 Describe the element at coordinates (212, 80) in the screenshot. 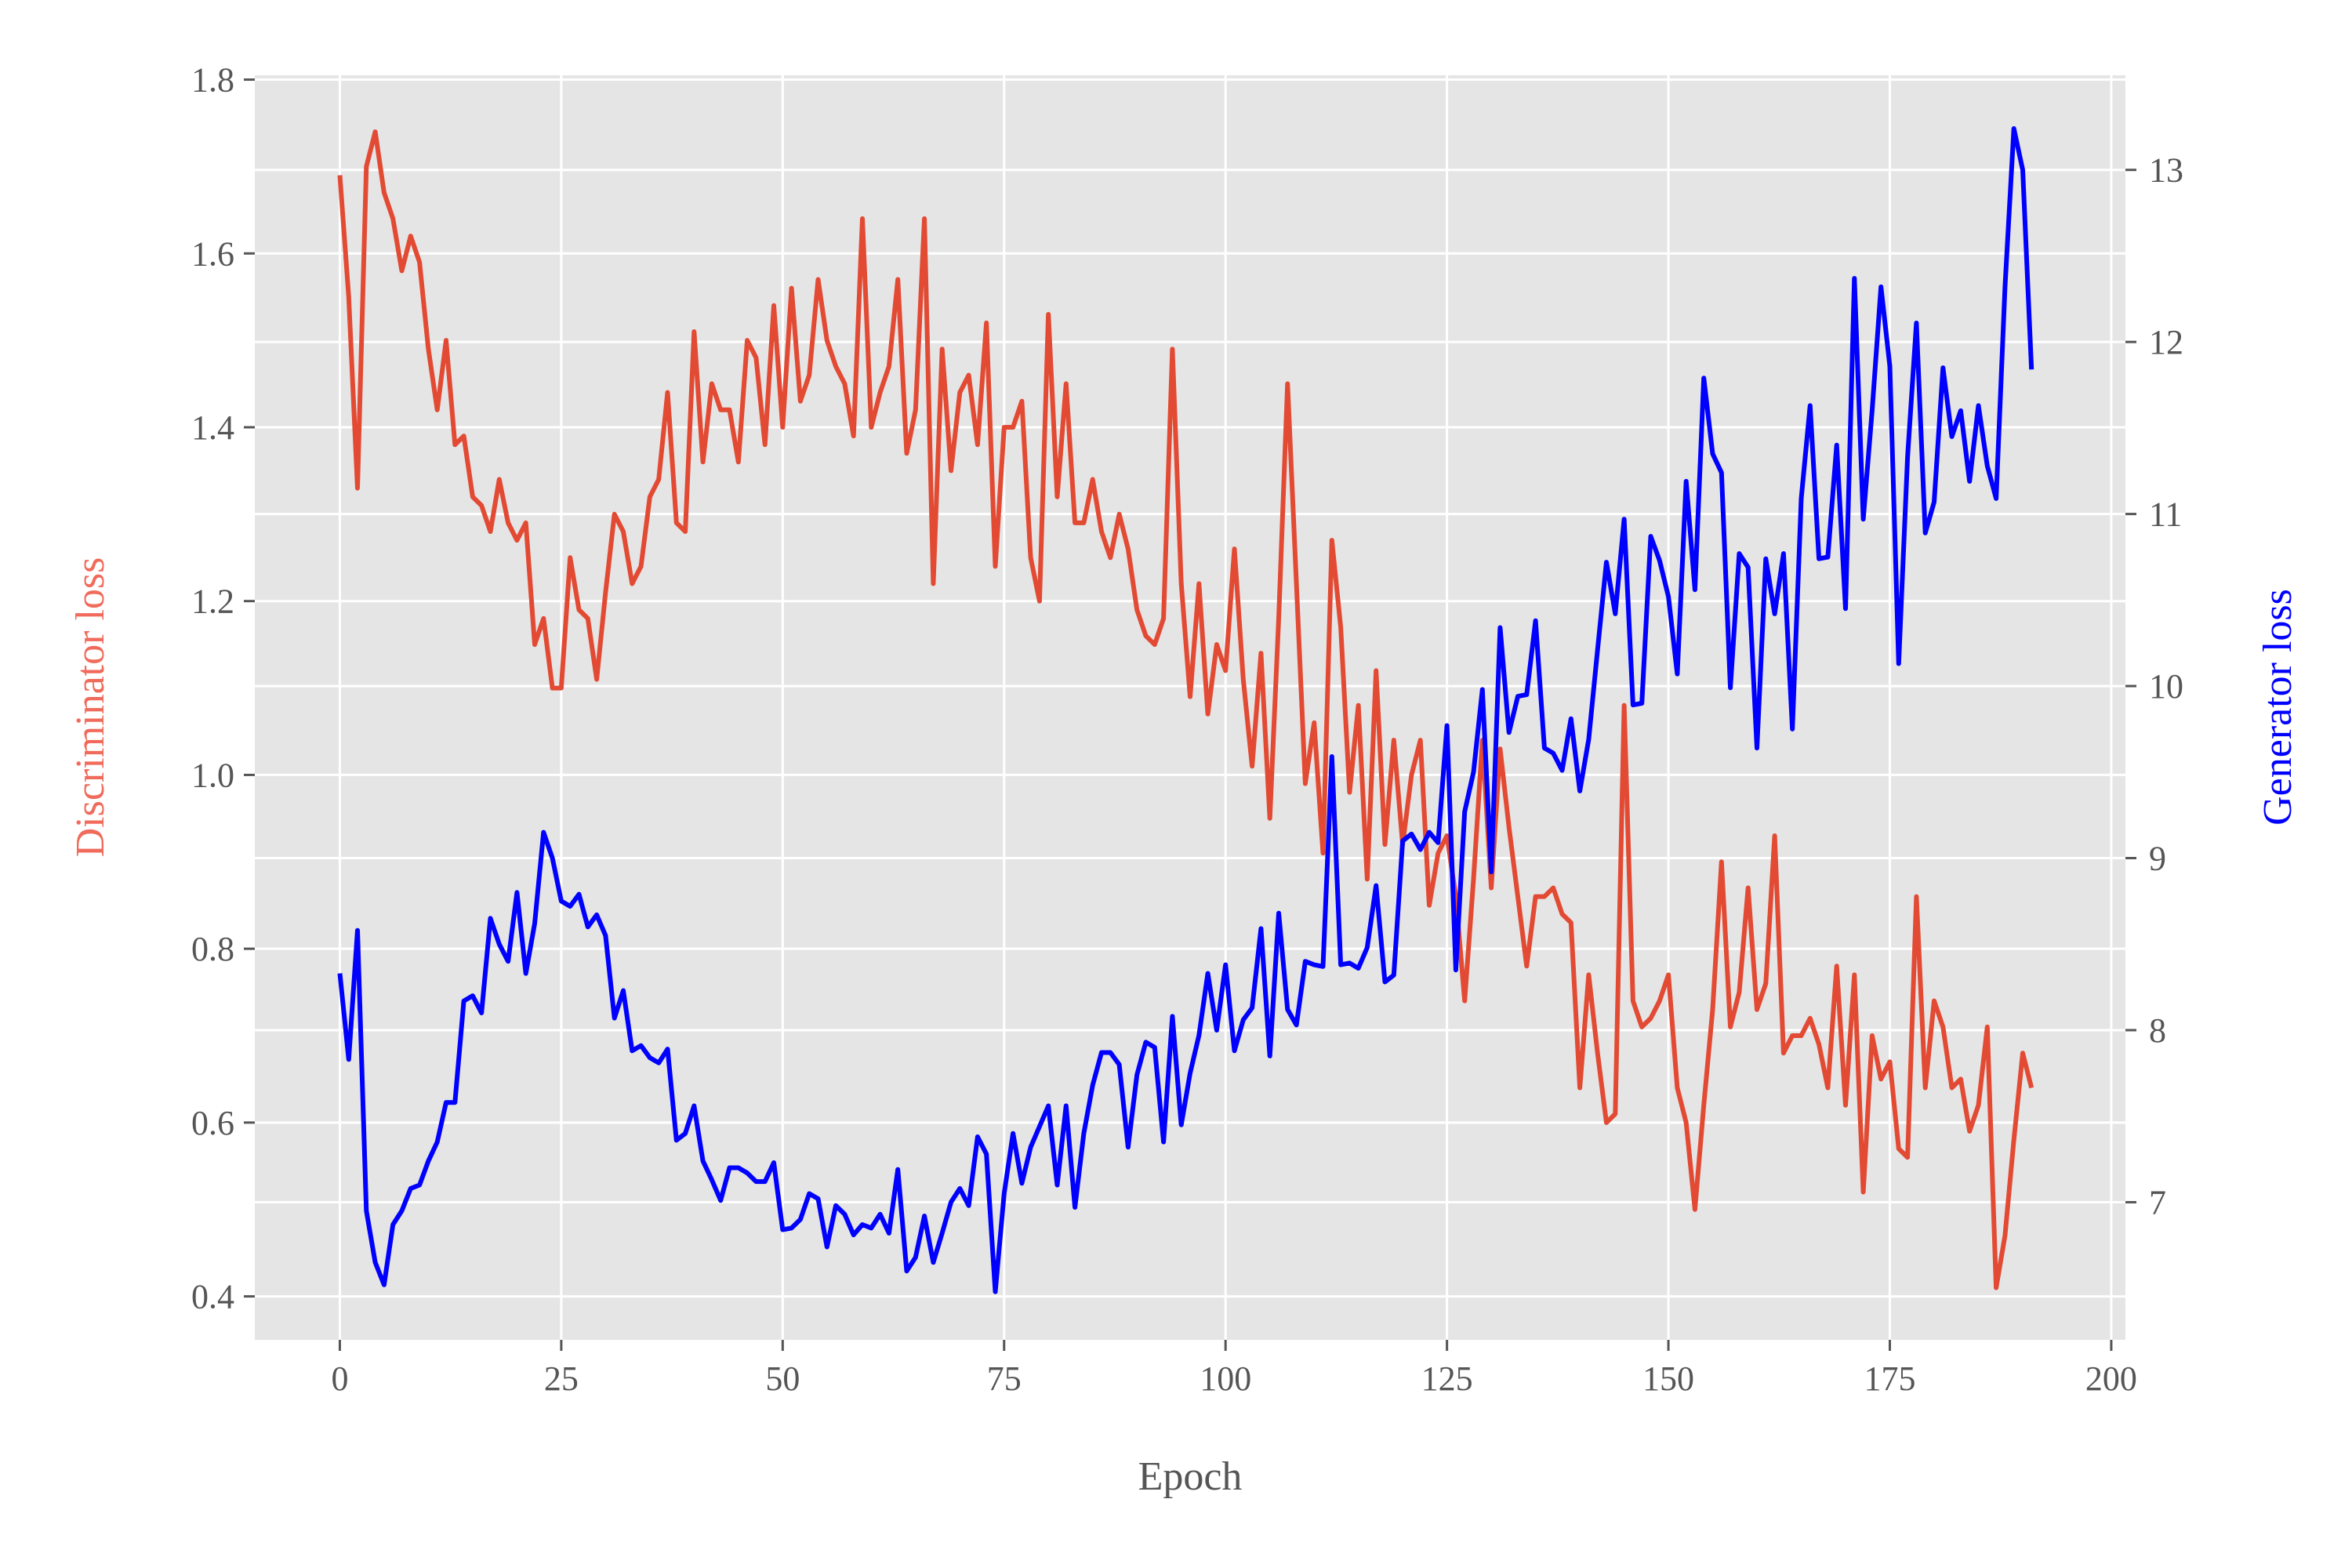

I see `y-tick-label: 1.8` at that location.